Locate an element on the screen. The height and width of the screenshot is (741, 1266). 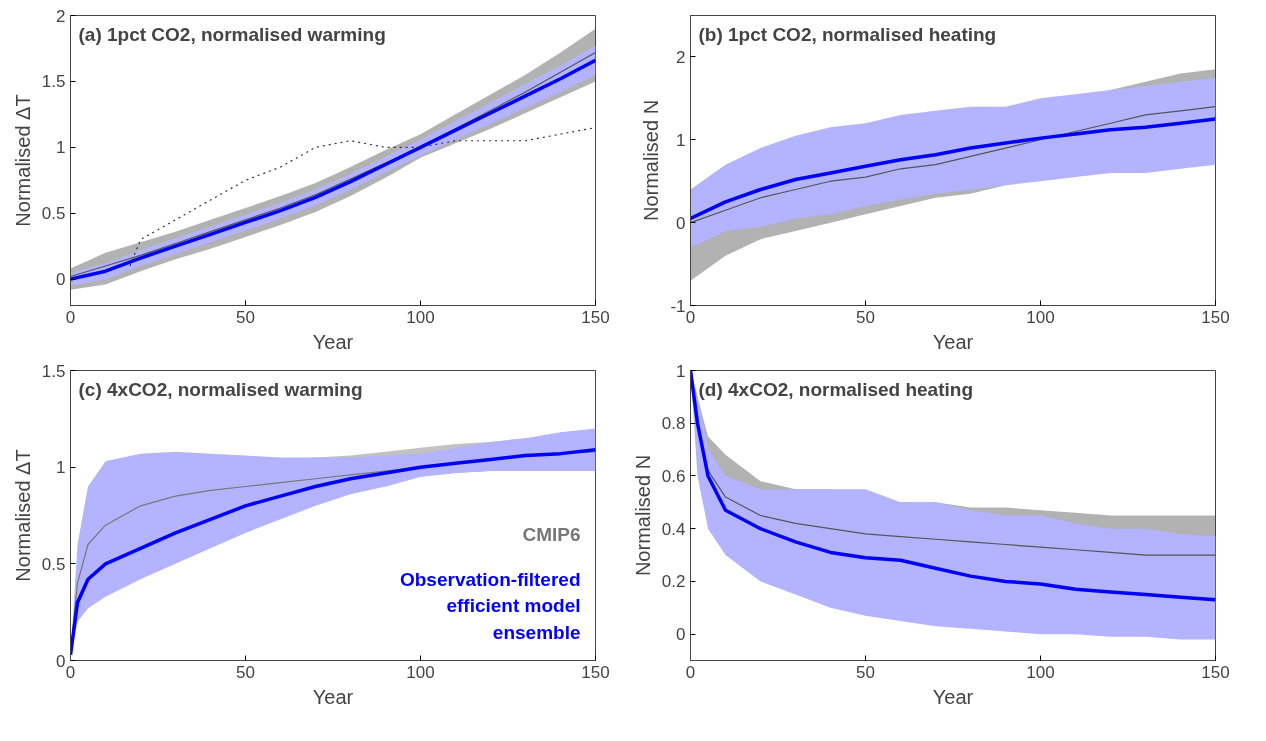
chart-title: (a) 1pct CO2, normalised warming is located at coordinates (232, 34).